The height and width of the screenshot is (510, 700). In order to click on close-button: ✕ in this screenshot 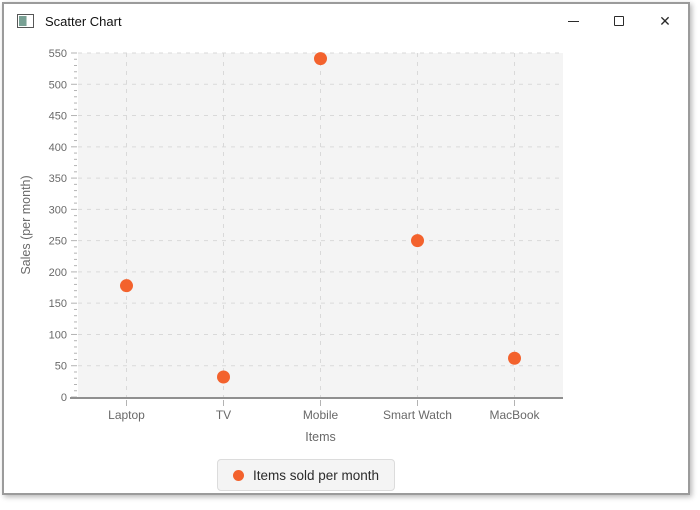, I will do `click(665, 21)`.